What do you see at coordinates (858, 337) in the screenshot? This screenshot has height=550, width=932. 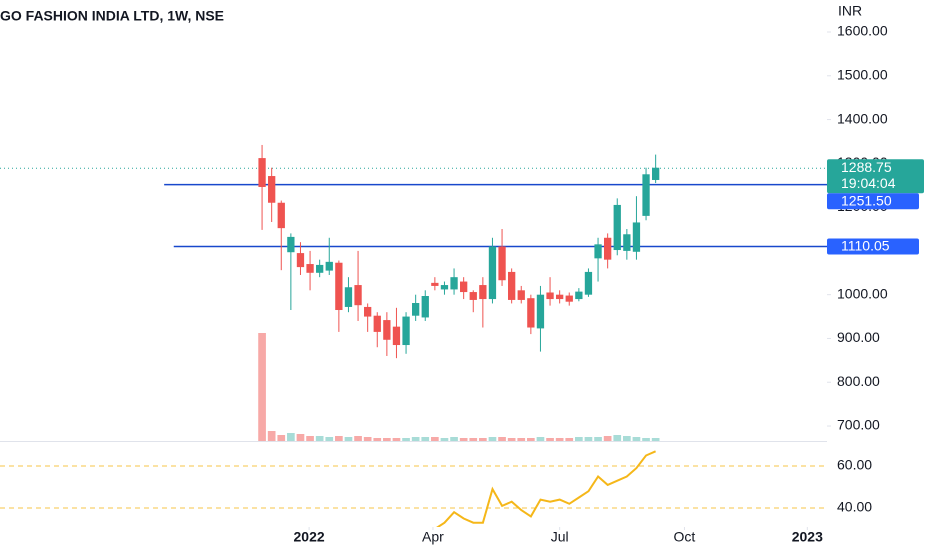 I see `y-tick-label: 900.00` at bounding box center [858, 337].